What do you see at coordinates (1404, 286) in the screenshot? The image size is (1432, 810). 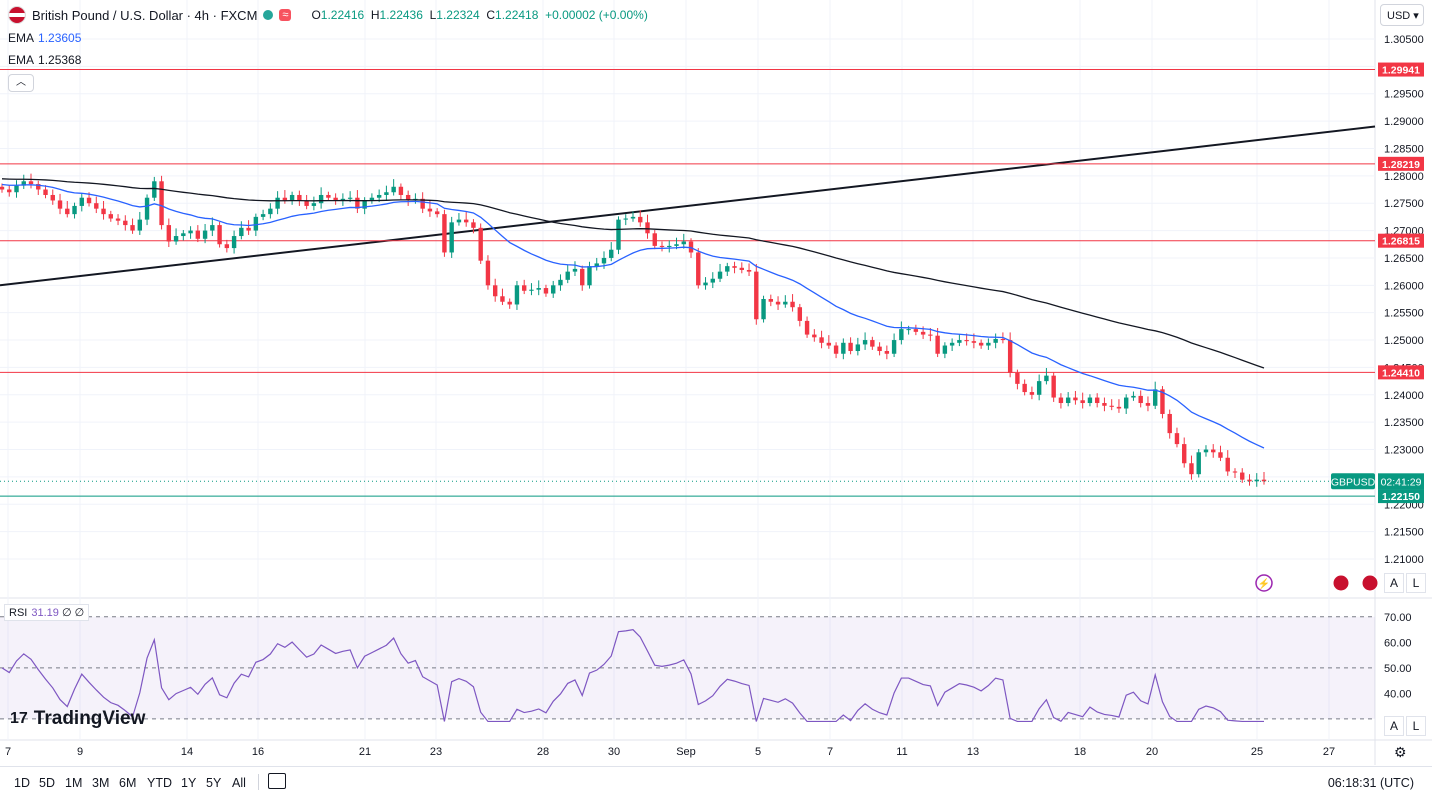 I see `price-tick-label: 1.26000` at bounding box center [1404, 286].